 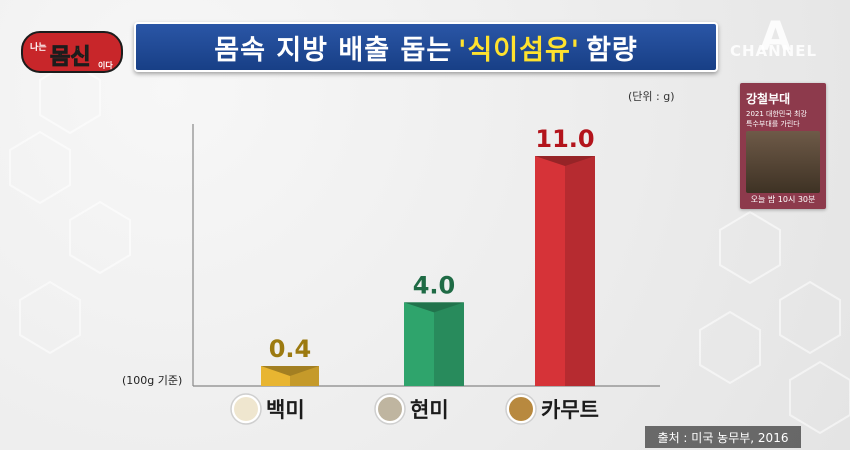 What do you see at coordinates (723, 437) in the screenshot?
I see `source-caption: 출처 : 미국 농무부, 2016` at bounding box center [723, 437].